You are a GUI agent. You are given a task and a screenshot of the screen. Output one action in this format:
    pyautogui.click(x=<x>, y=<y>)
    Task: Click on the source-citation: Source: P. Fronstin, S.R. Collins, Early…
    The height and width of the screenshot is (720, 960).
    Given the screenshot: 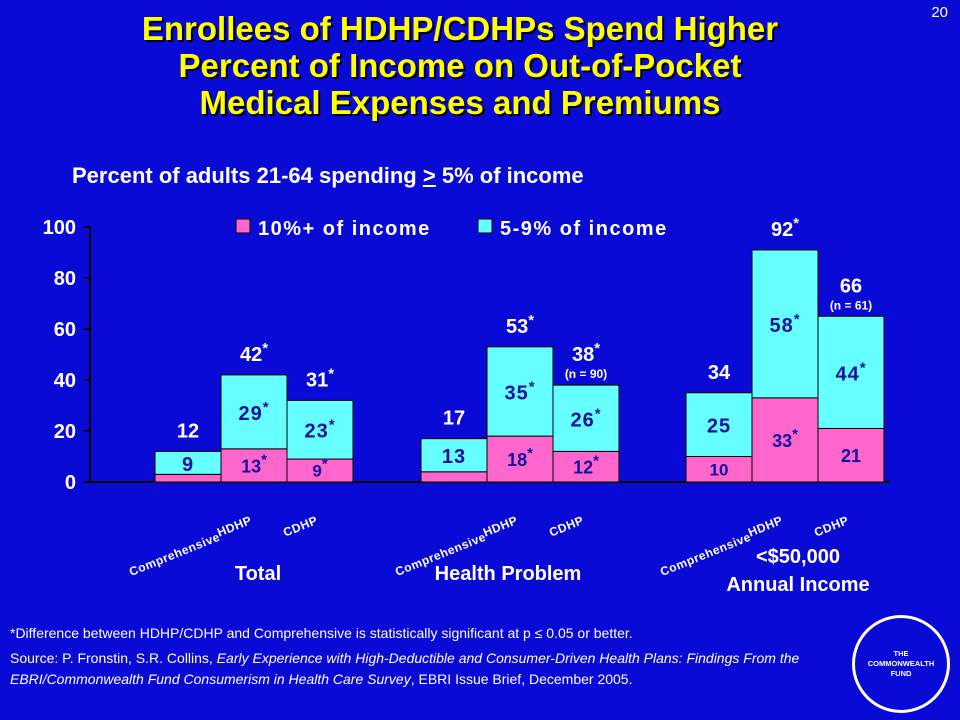 What is the action you would take?
    pyautogui.click(x=432, y=669)
    